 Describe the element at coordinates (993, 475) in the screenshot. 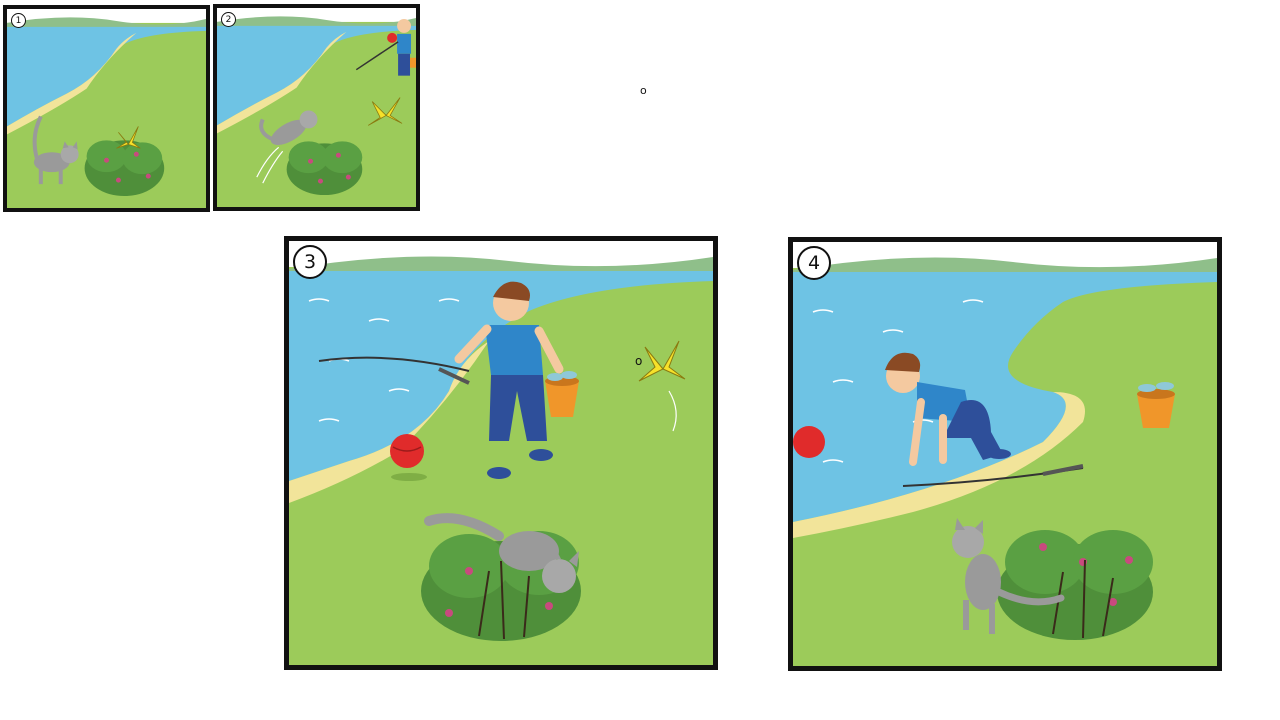

I see `fishing-rod-on-ground` at that location.